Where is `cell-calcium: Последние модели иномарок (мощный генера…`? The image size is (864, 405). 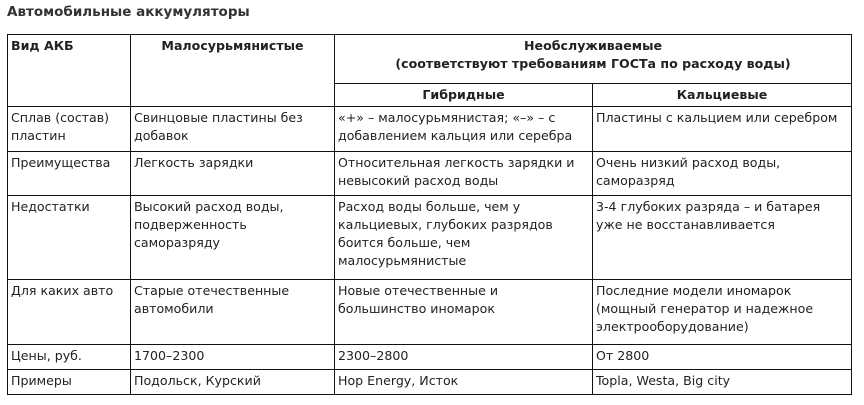 cell-calcium: Последние модели иномарок (мощный генера… is located at coordinates (722, 312).